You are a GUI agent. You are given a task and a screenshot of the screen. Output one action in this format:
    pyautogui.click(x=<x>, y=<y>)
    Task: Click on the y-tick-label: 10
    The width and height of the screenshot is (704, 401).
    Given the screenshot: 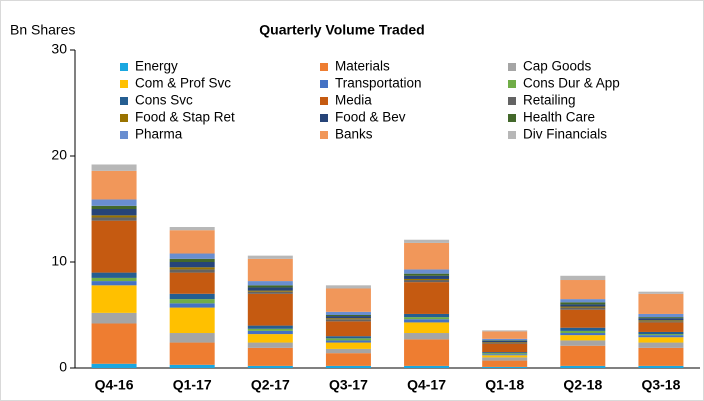 What is the action you would take?
    pyautogui.click(x=59, y=261)
    